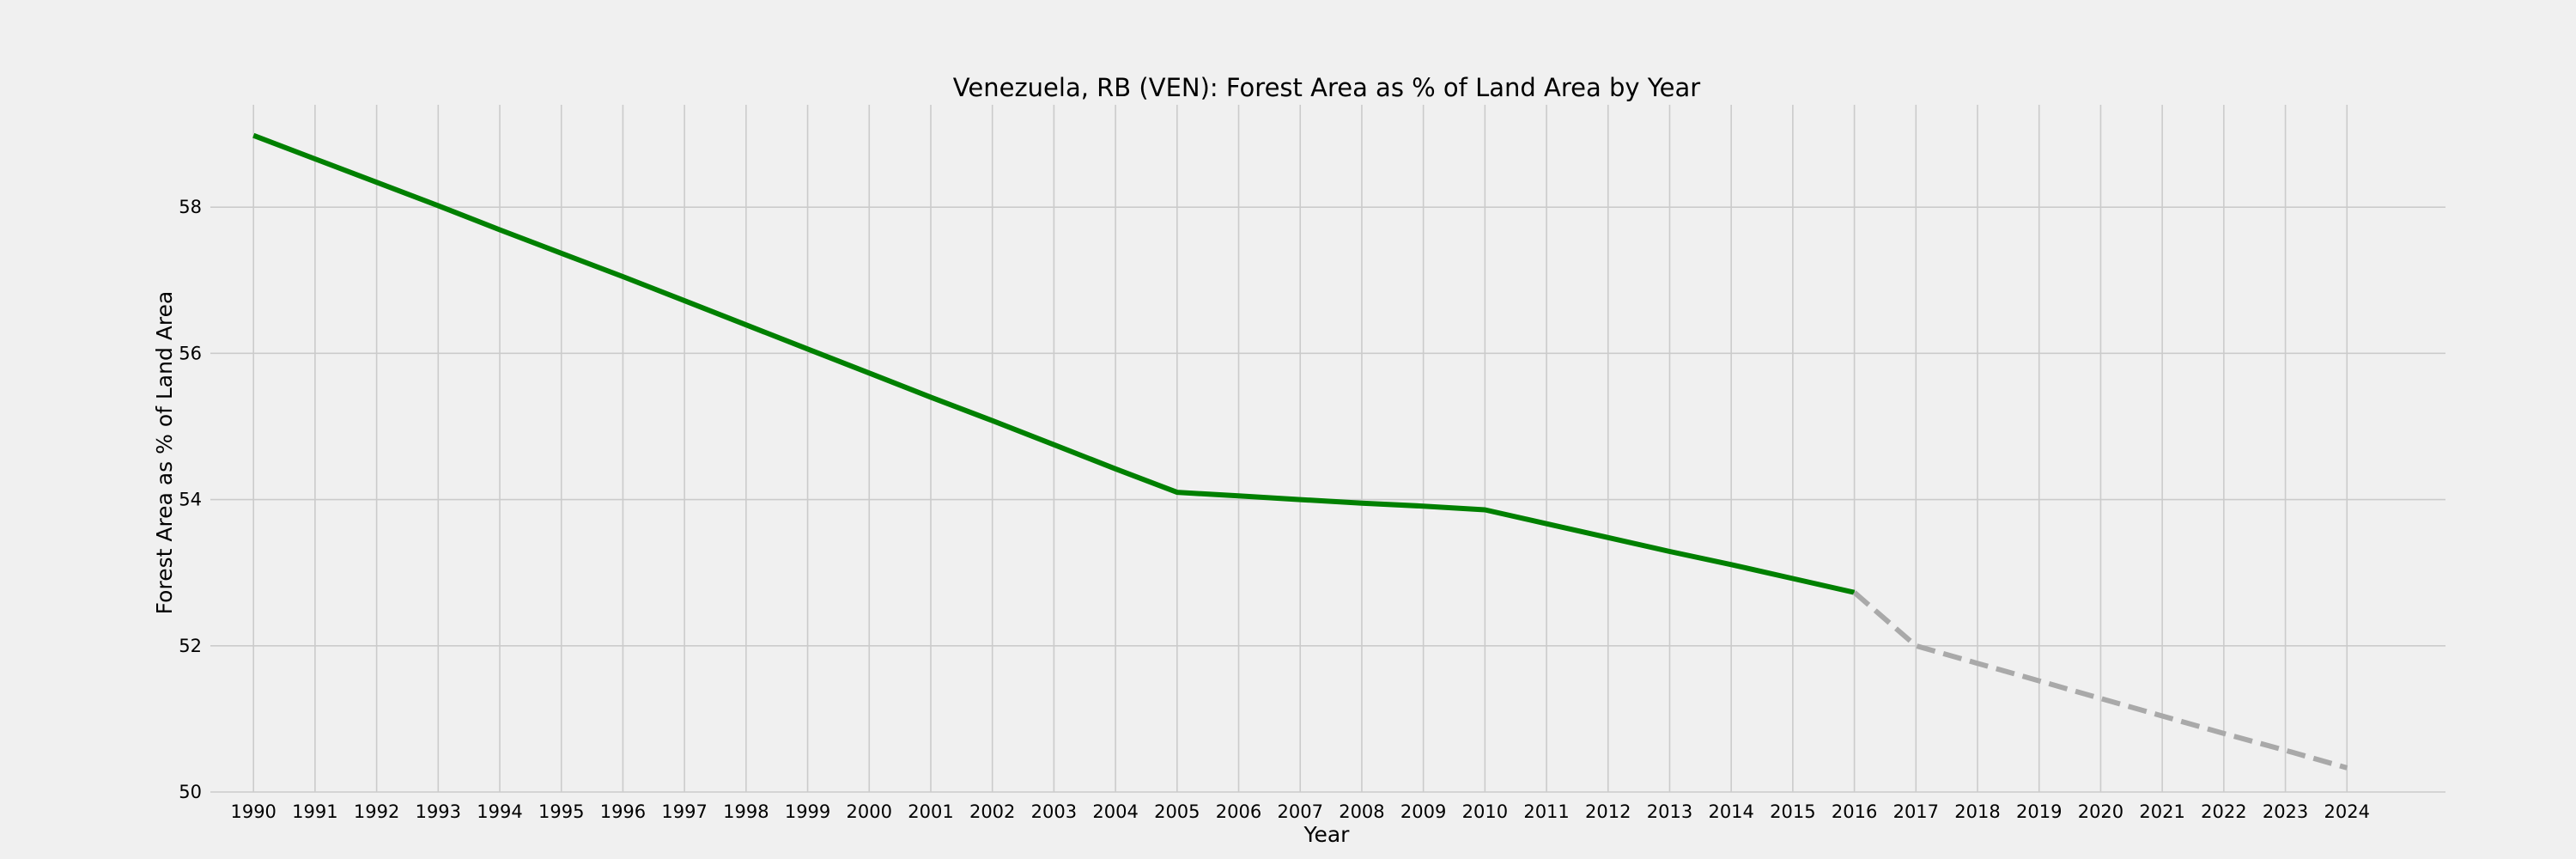 The width and height of the screenshot is (2576, 859). Describe the element at coordinates (314, 811) in the screenshot. I see `x-tick-label: 1991` at that location.